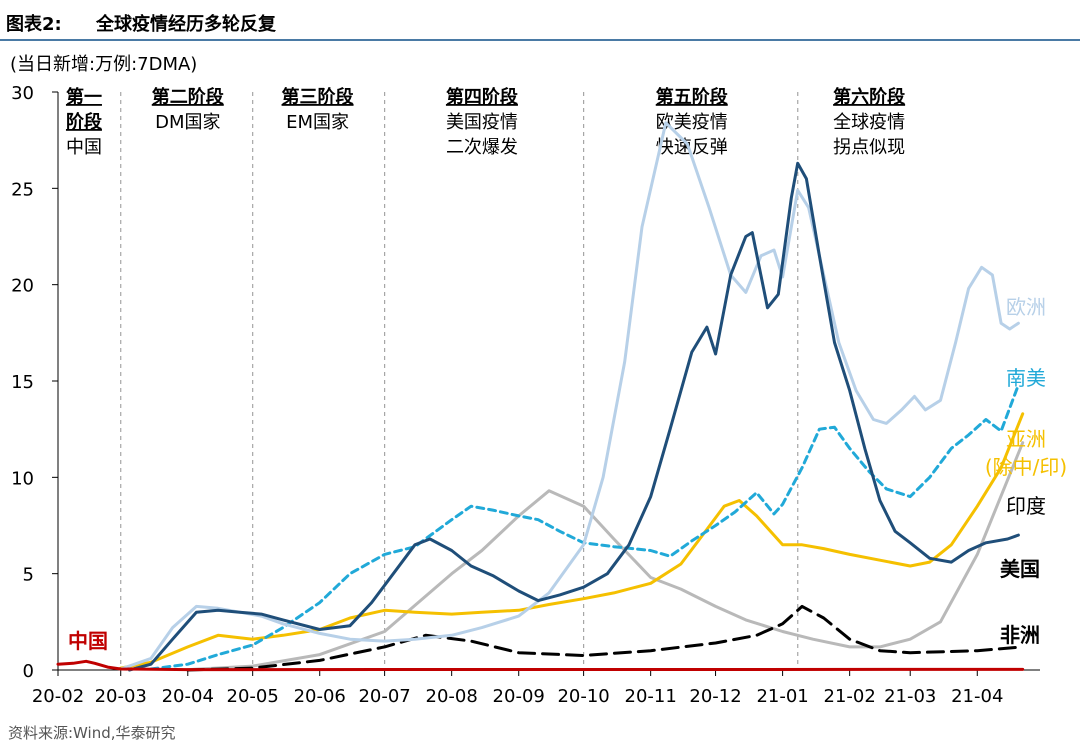  Describe the element at coordinates (869, 122) in the screenshot. I see `phase-subtitle: 全球疫情` at that location.